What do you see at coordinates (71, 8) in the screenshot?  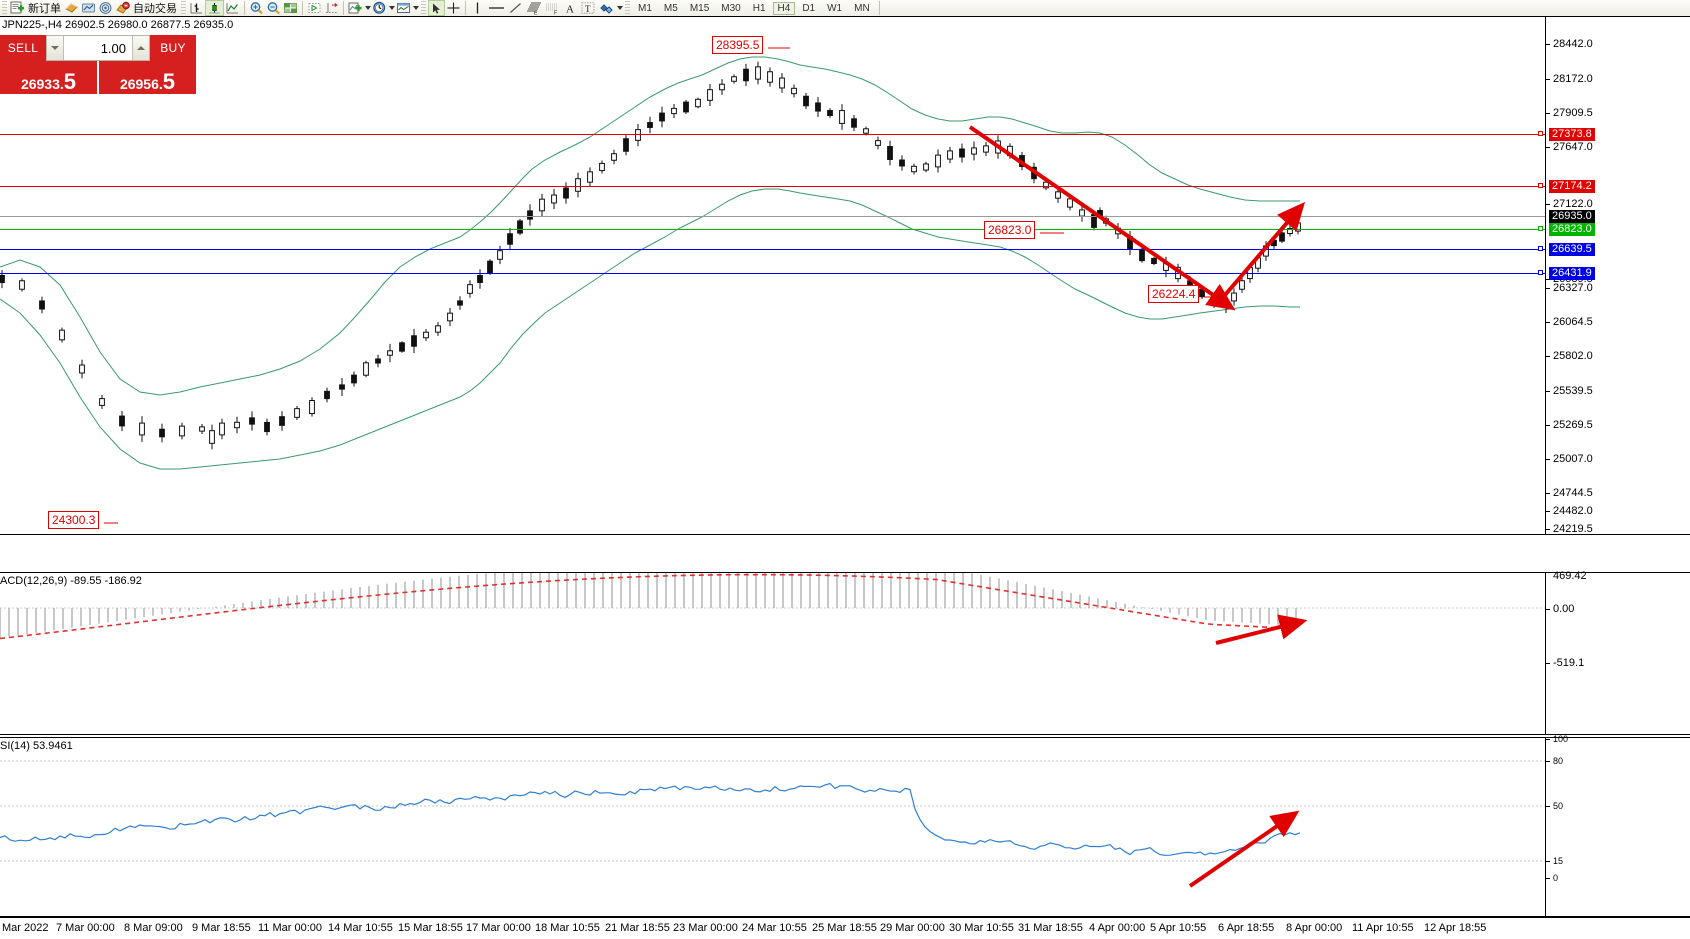 I see `expert-advisor-icon` at bounding box center [71, 8].